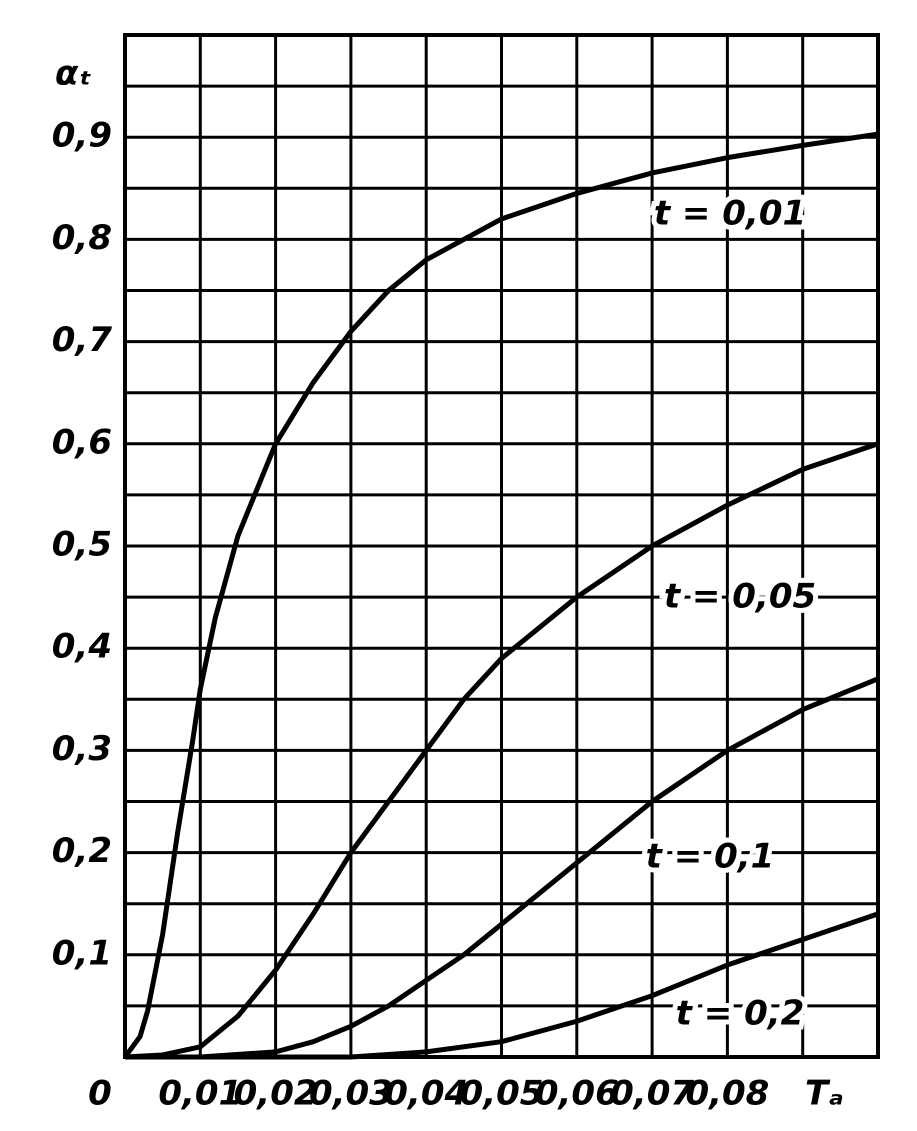 Image resolution: width=917 pixels, height=1131 pixels. I want to click on y-tick-label: 0,7, so click(82, 340).